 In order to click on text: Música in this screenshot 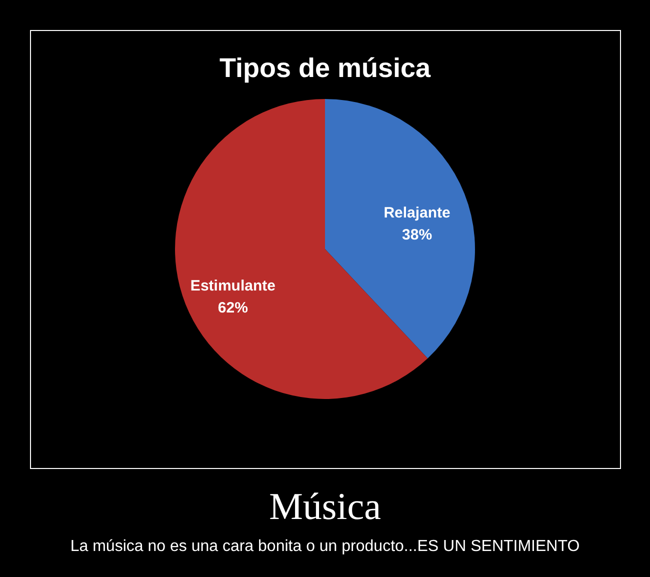, I will do `click(325, 507)`.